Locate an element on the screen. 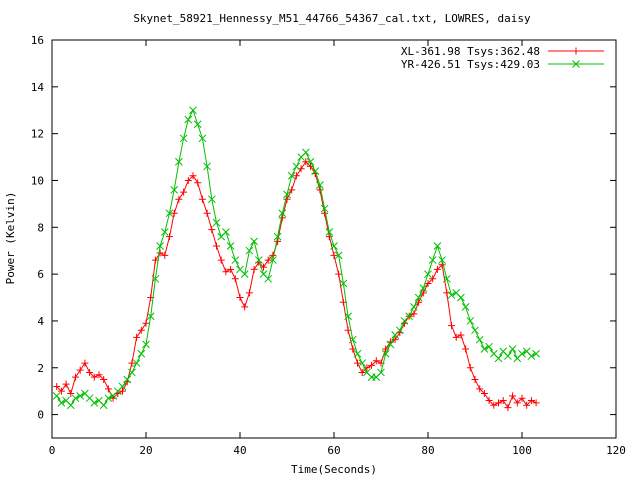 The image size is (640, 480). y-axis-label: Power (Kelvin) is located at coordinates (10, 238).